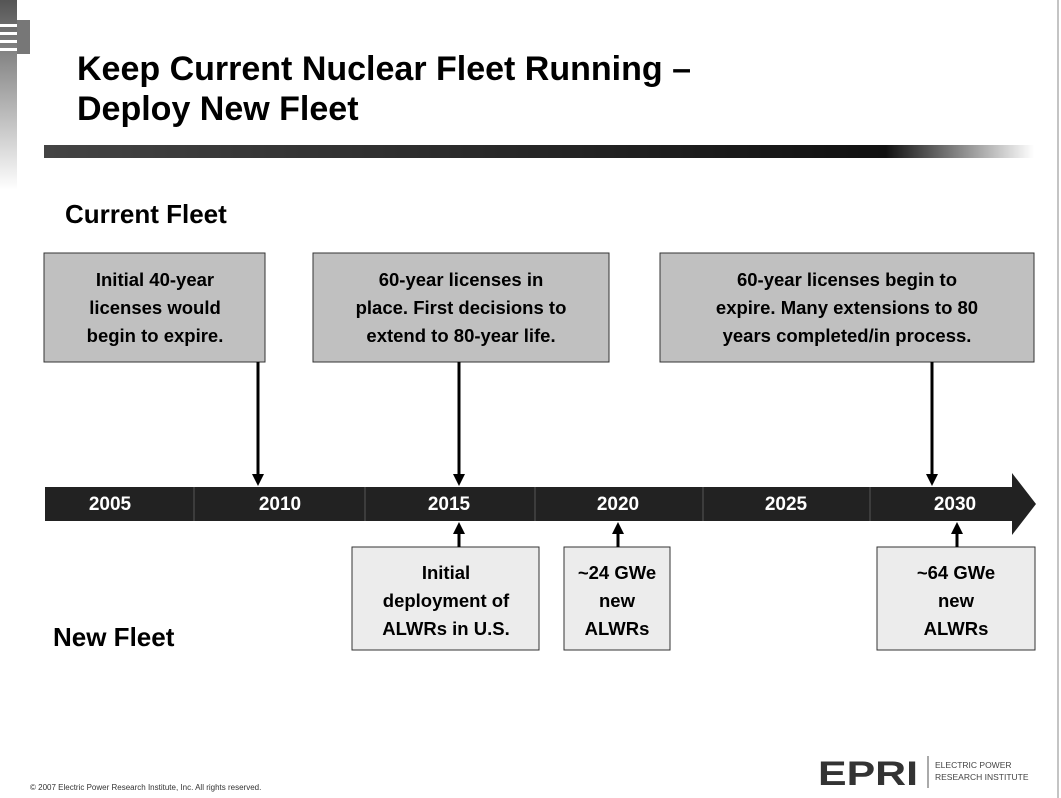 Image resolution: width=1061 pixels, height=798 pixels. I want to click on box-text: deployment of, so click(446, 600).